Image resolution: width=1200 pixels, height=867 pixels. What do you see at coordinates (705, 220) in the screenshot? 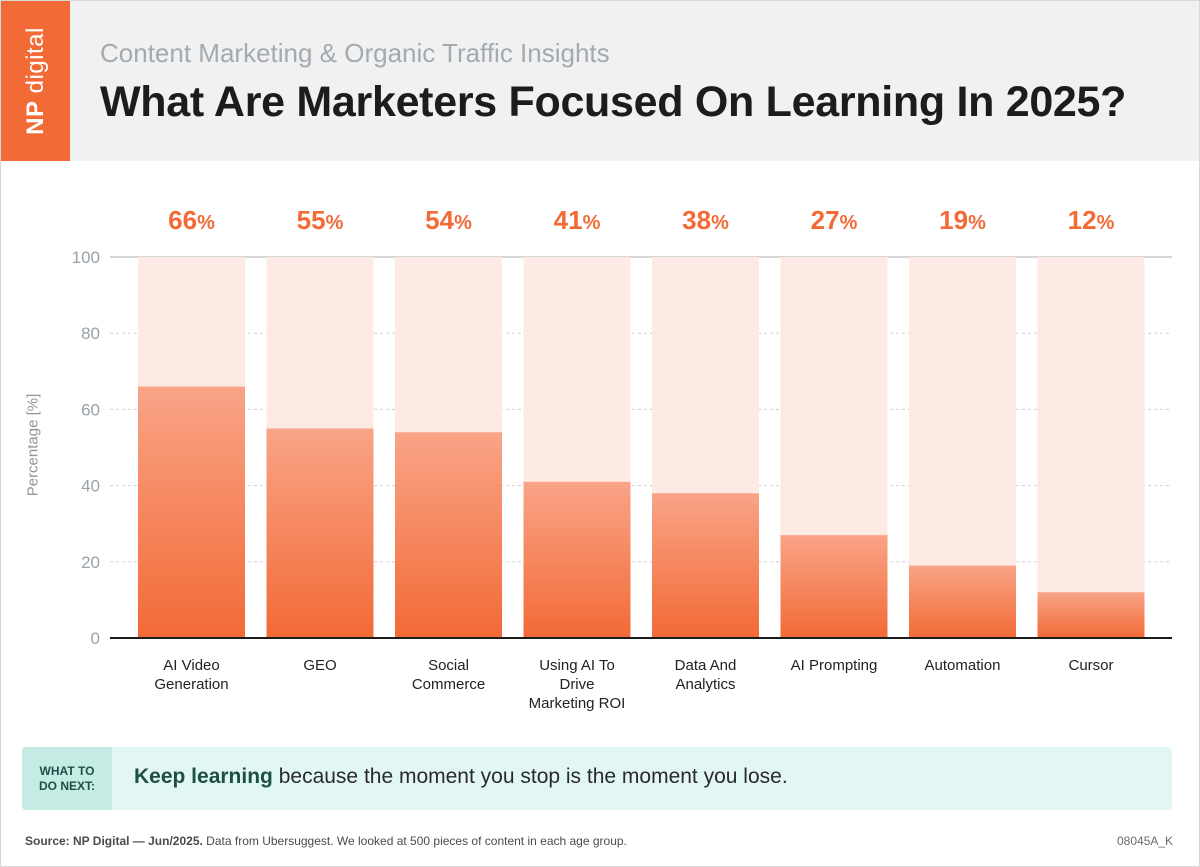
I see `value-label: 38%` at bounding box center [705, 220].